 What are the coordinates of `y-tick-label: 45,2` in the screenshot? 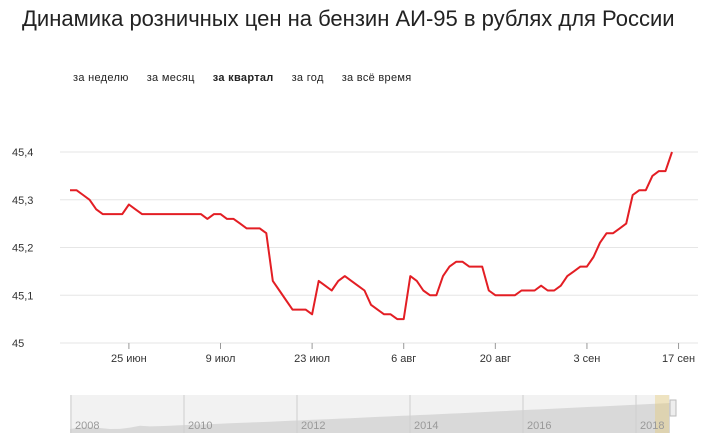 It's located at (22, 249).